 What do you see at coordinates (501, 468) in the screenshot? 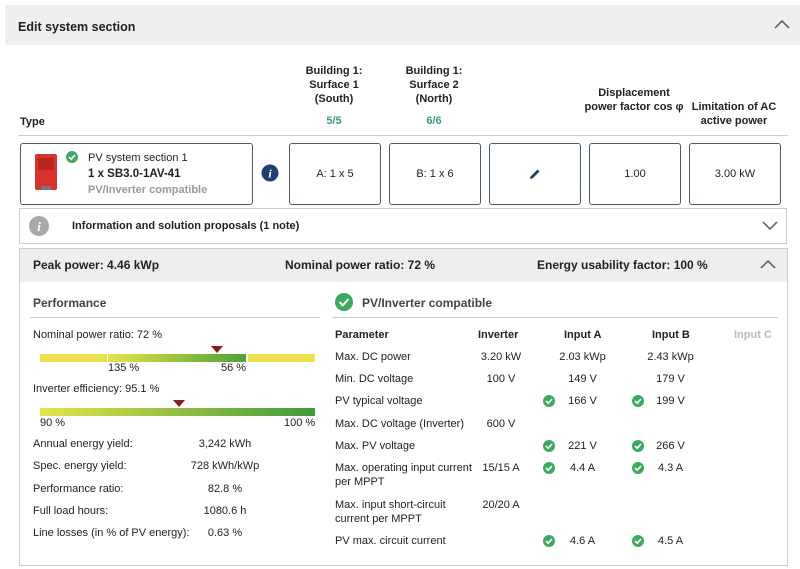
I see `inverter-value: 15/15 A` at bounding box center [501, 468].